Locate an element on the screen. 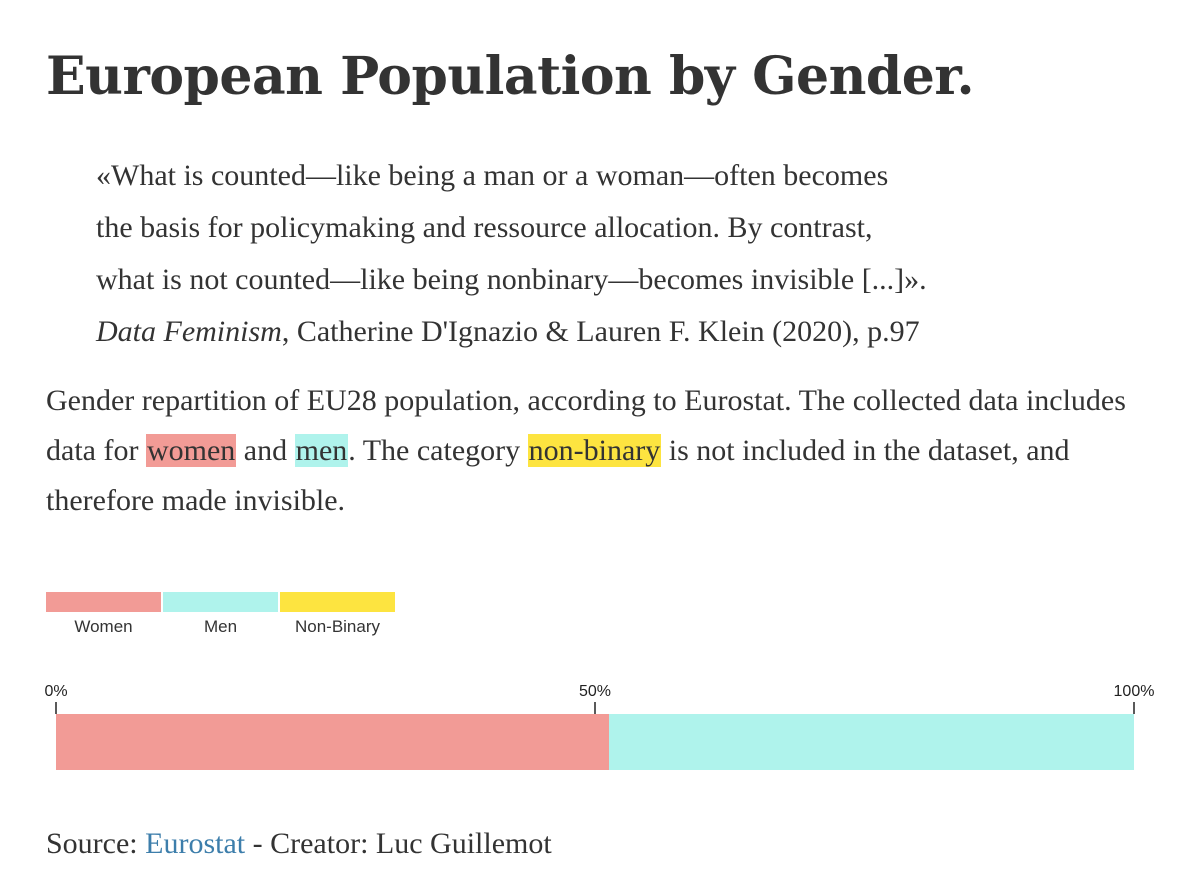  legend-item-women: Women is located at coordinates (103, 614).